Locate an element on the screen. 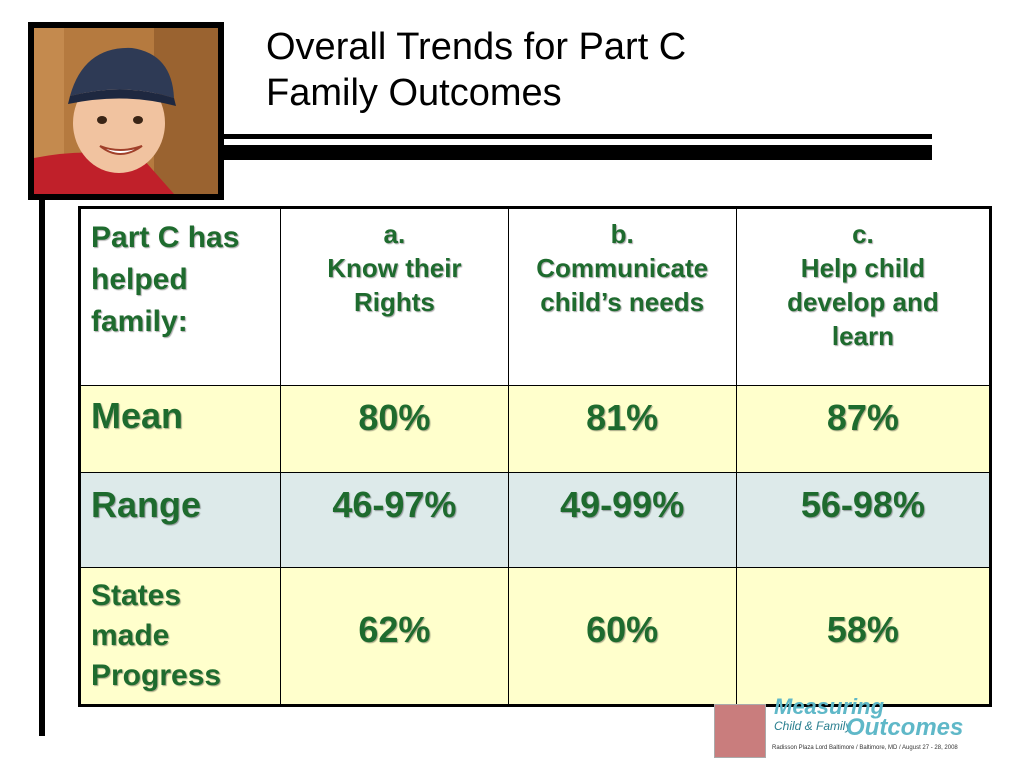 This screenshot has height=768, width=1024. row-label-line: made is located at coordinates (130, 635).